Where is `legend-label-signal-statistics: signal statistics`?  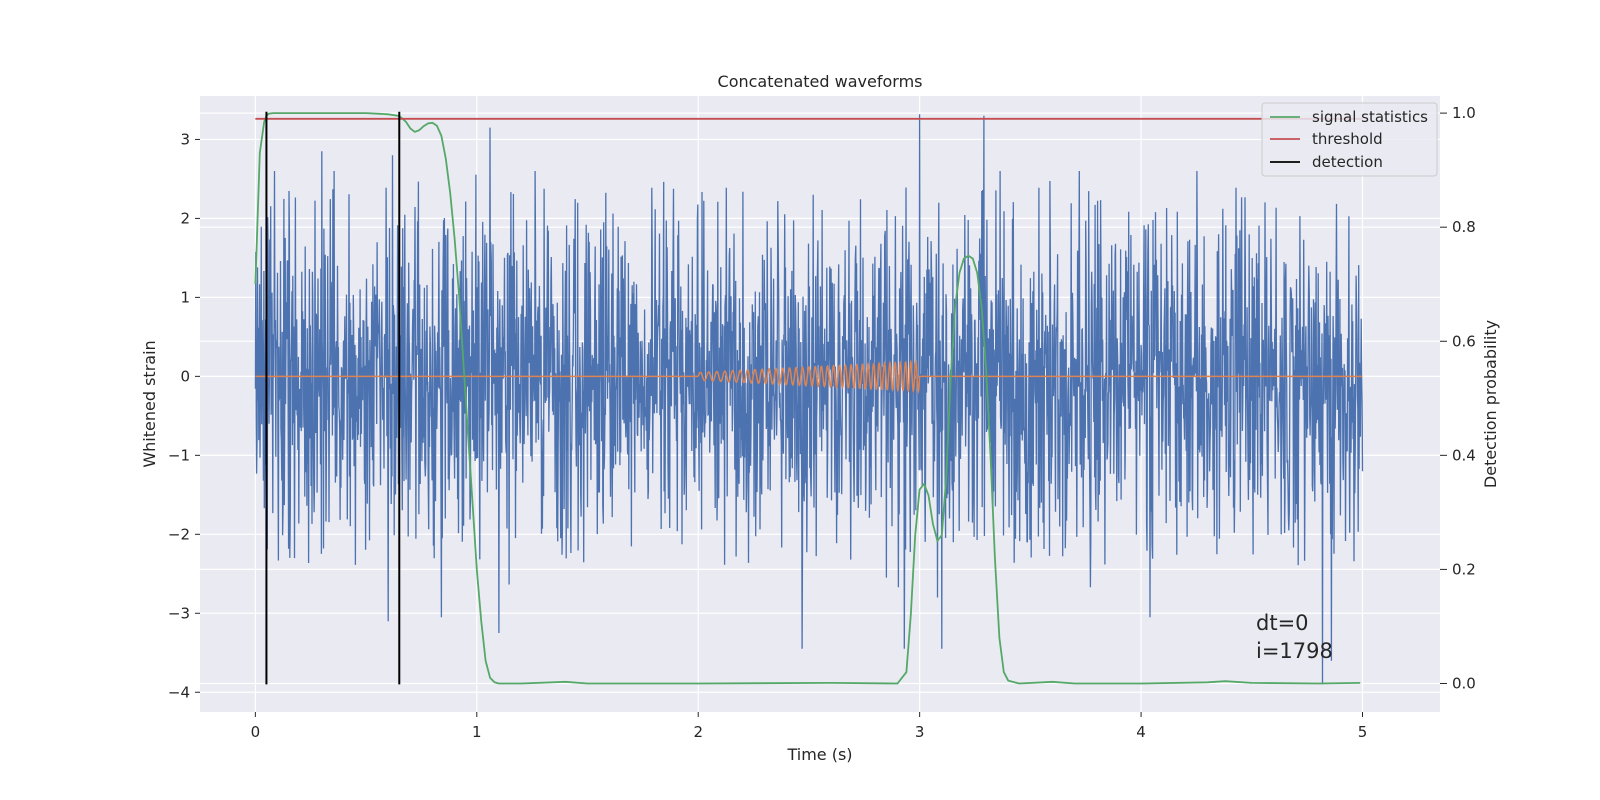
legend-label-signal-statistics: signal statistics is located at coordinates (1370, 117).